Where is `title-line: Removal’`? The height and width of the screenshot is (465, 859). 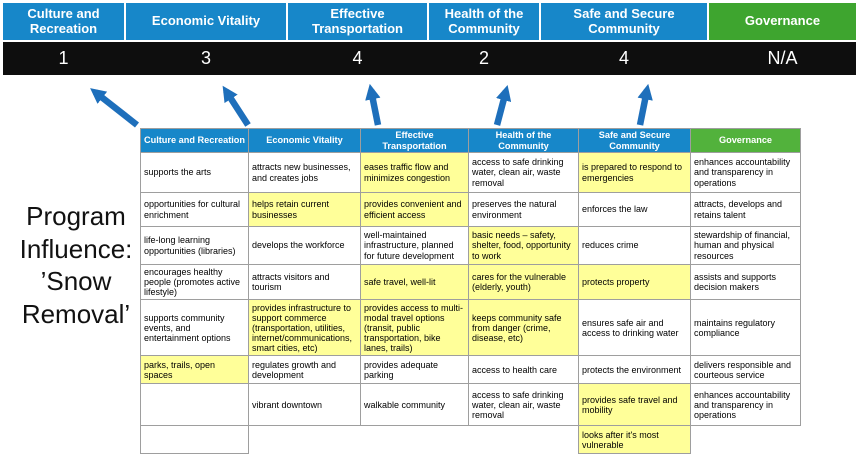
title-line: Removal’ is located at coordinates (76, 313).